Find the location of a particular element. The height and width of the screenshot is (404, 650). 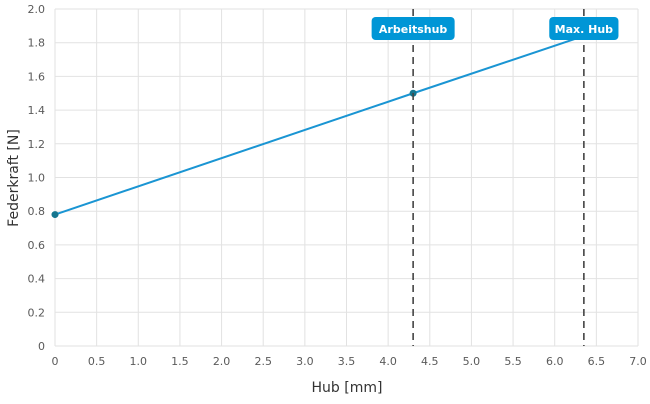

y-tick-label: 1.6 is located at coordinates (37, 76).